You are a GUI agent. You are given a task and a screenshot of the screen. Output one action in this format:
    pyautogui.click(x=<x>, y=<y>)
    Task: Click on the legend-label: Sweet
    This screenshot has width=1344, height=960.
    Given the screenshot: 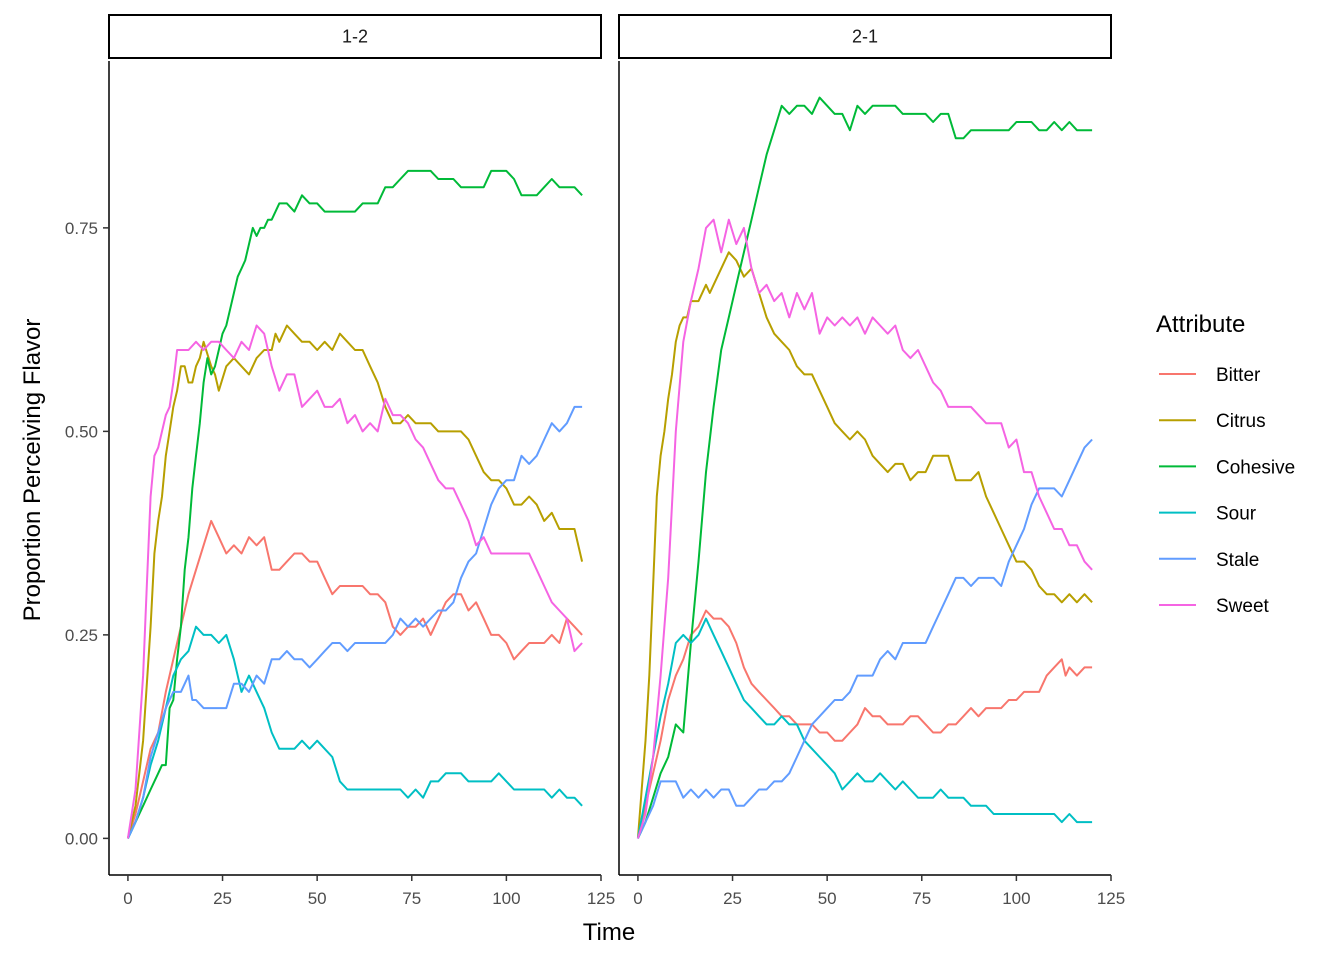 What is the action you would take?
    pyautogui.click(x=1243, y=606)
    